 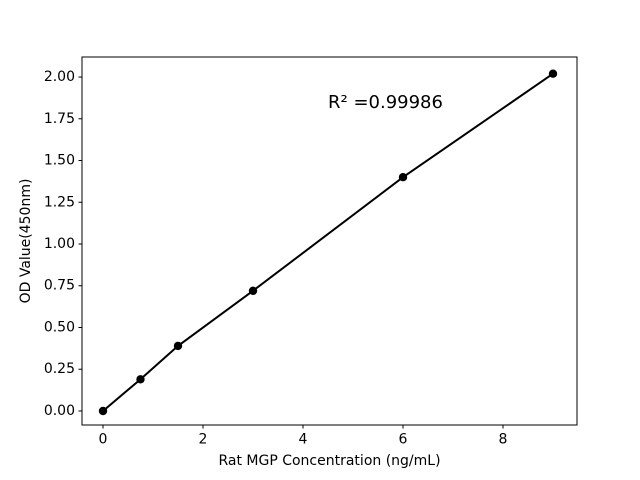 What do you see at coordinates (203, 440) in the screenshot?
I see `x-tick-label: 2` at bounding box center [203, 440].